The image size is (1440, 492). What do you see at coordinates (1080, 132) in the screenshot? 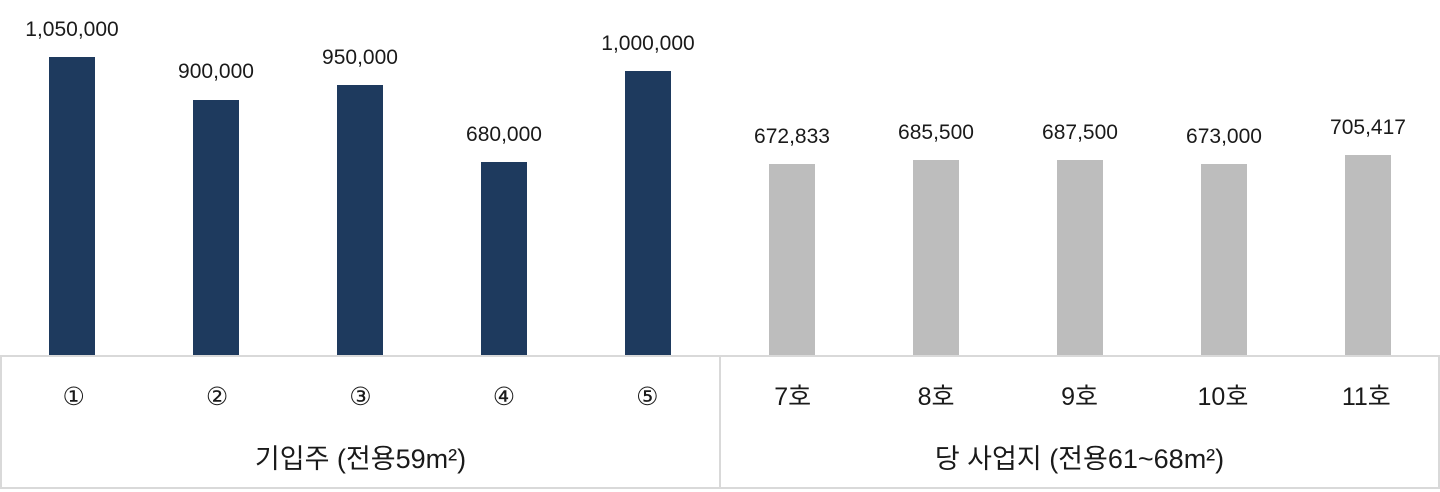
I see `bar-value-label: 687,500` at bounding box center [1080, 132].